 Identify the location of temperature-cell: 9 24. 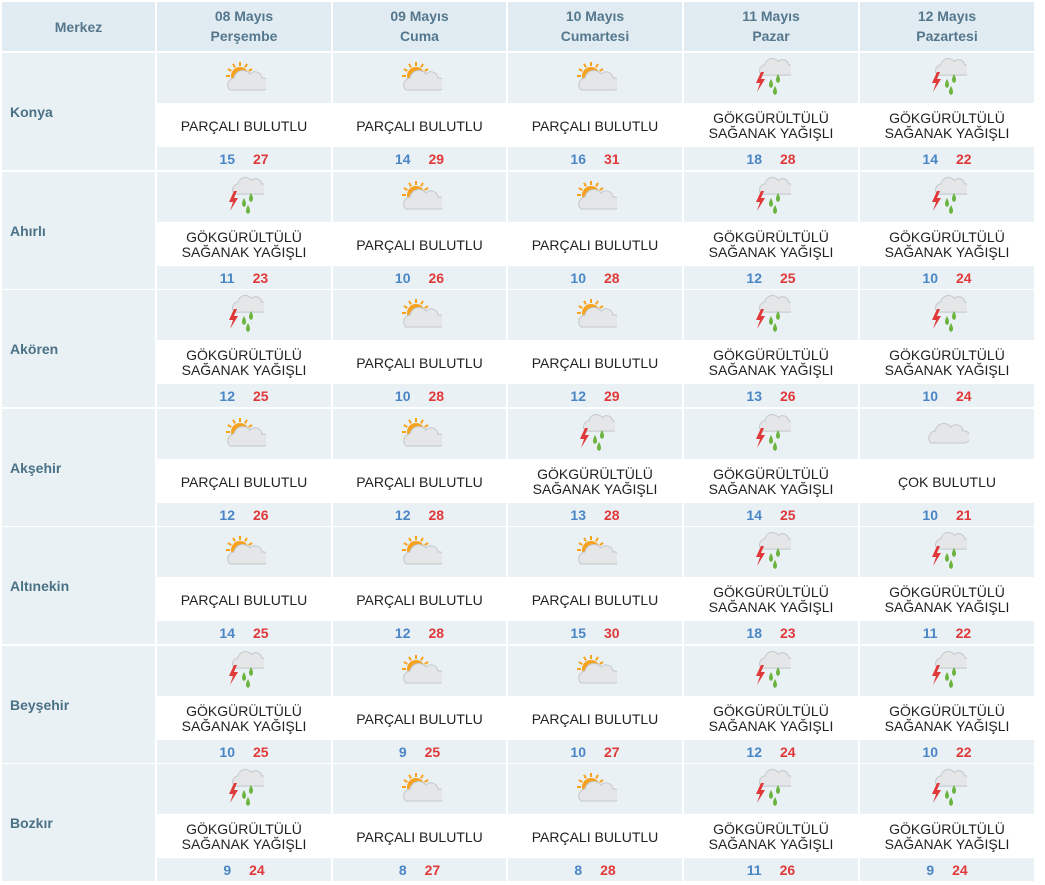
(244, 869).